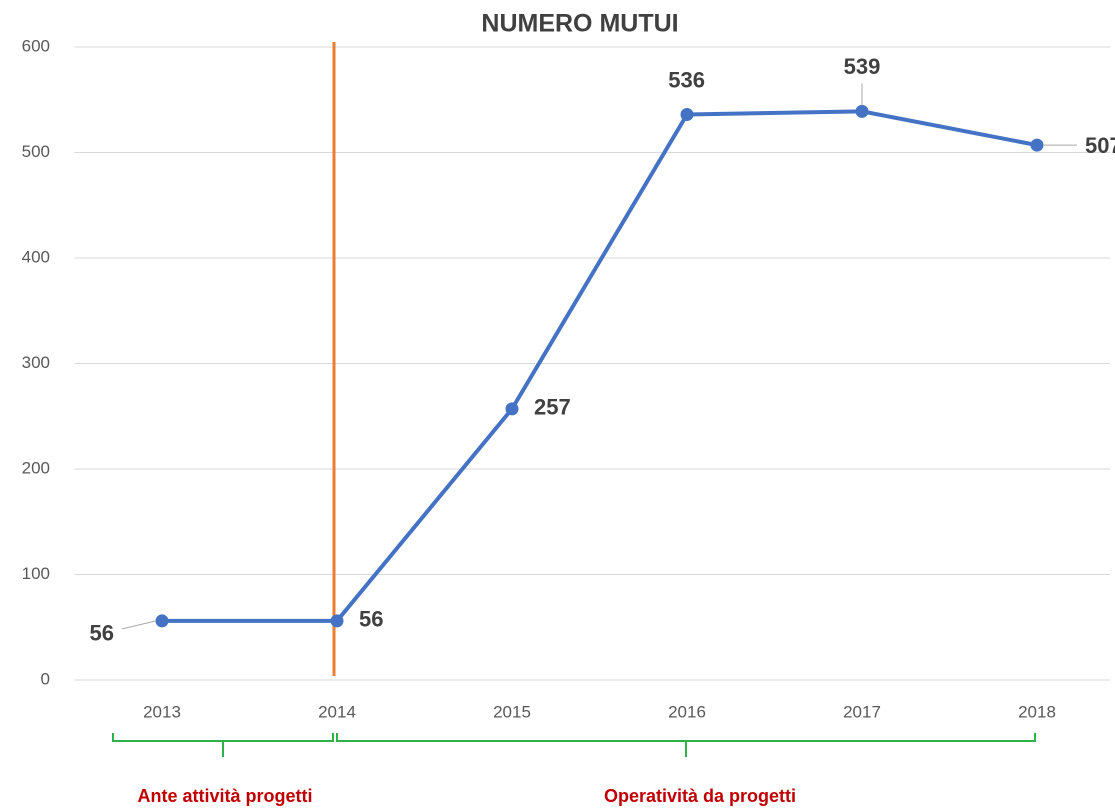 This screenshot has width=1115, height=810. What do you see at coordinates (36, 362) in the screenshot?
I see `y-tick-label: 300` at bounding box center [36, 362].